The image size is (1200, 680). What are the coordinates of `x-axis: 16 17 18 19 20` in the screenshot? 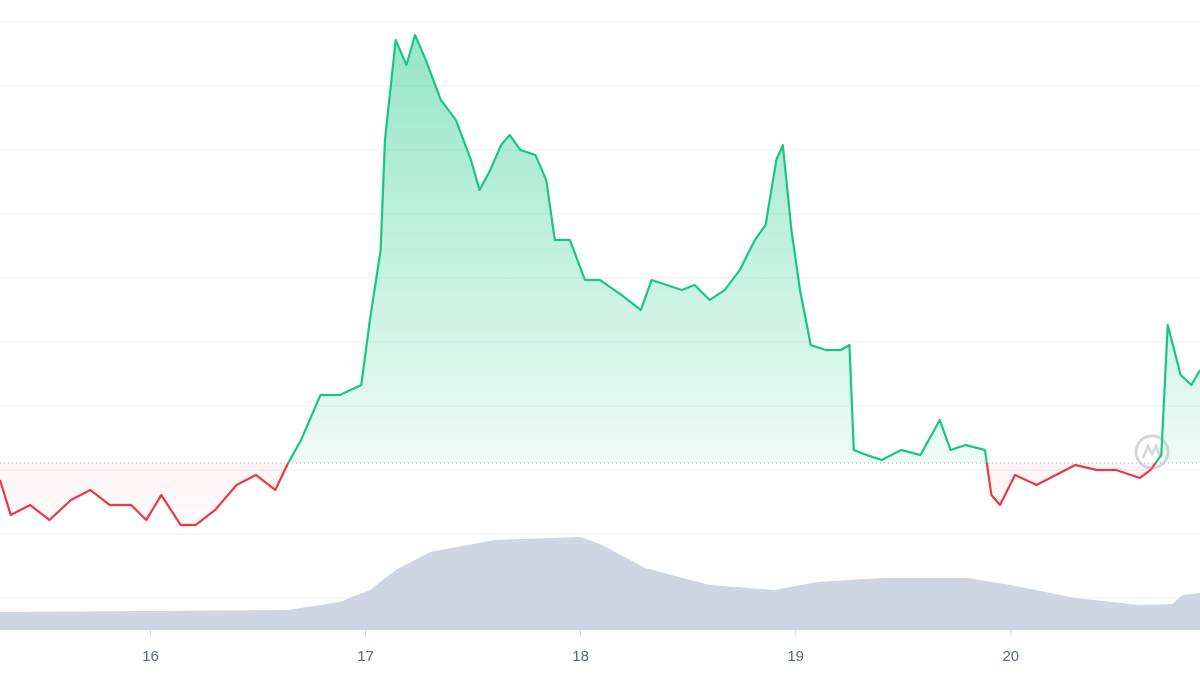 It's located at (580, 647).